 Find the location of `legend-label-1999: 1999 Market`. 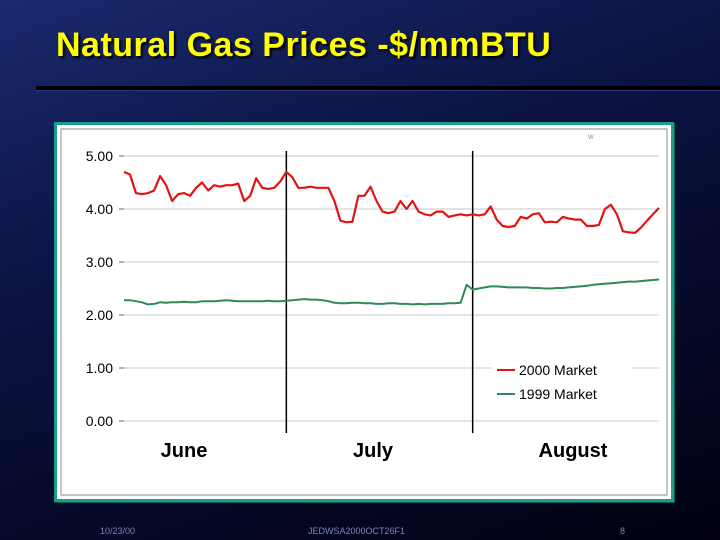

legend-label-1999: 1999 Market is located at coordinates (558, 394).